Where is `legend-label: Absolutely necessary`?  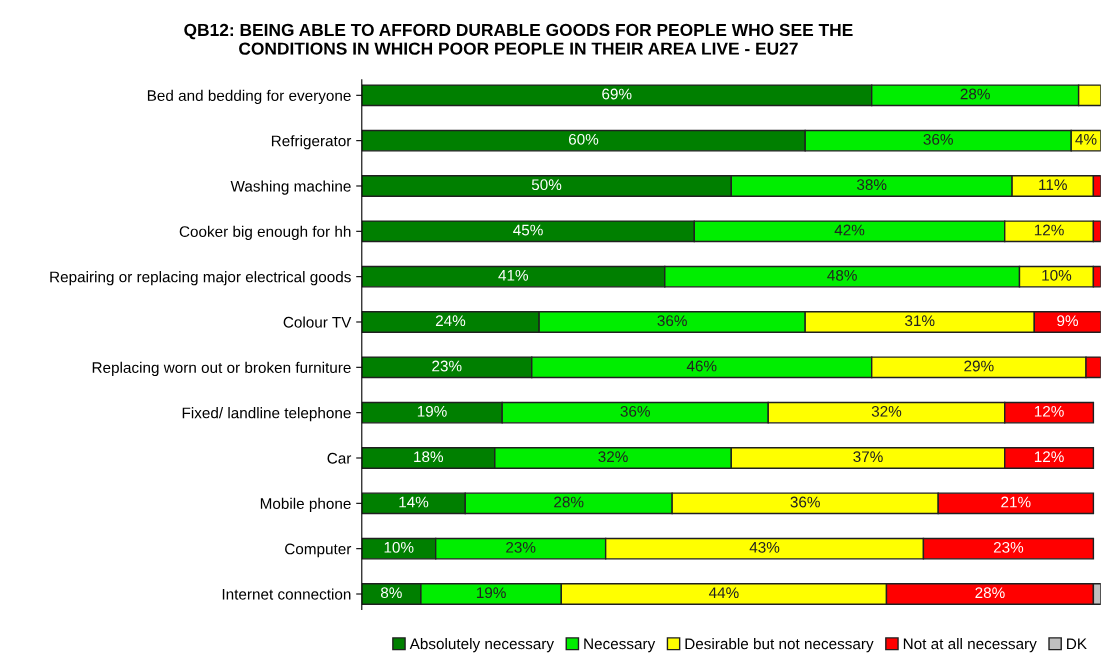
legend-label: Absolutely necessary is located at coordinates (481, 645).